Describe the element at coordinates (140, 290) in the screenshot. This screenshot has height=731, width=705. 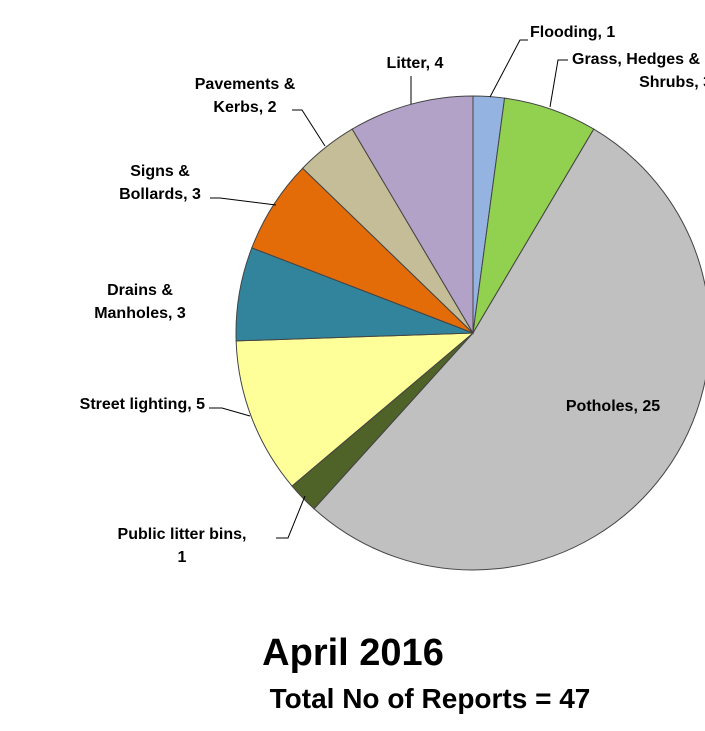
I see `label-line: Drains &` at that location.